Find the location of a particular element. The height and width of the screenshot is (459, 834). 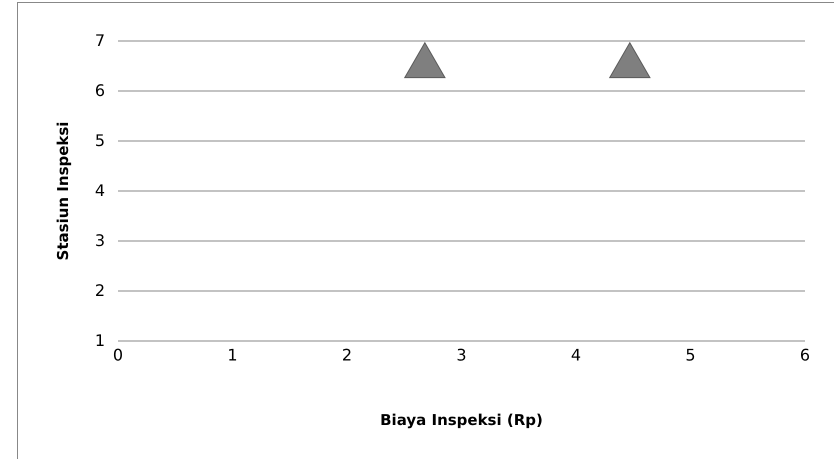

x-tick-label: 0 is located at coordinates (118, 354).